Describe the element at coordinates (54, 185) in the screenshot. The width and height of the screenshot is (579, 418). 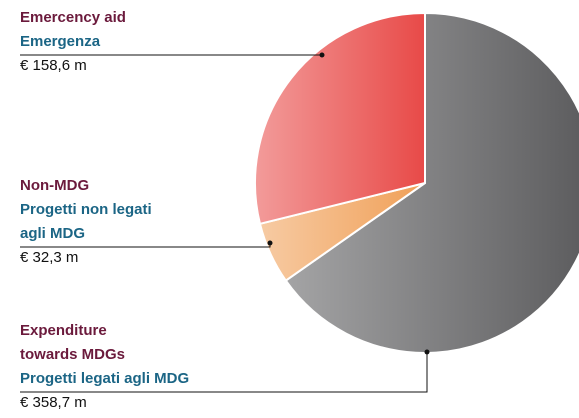
I see `label-en: Non-MDG` at that location.